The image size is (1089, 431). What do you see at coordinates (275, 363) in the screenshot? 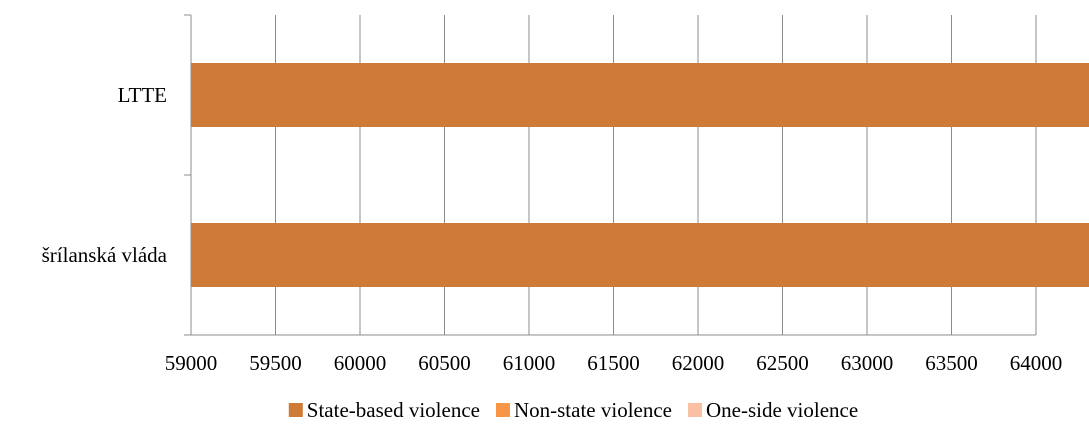
I see `x-tick-label: 59500` at bounding box center [275, 363].